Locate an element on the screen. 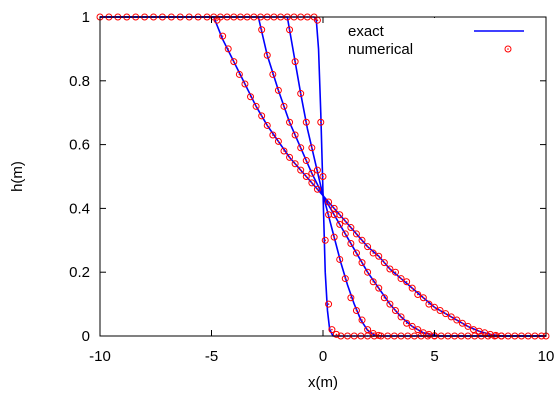 The image size is (557, 394). y-tick-label: 0 is located at coordinates (86, 336).